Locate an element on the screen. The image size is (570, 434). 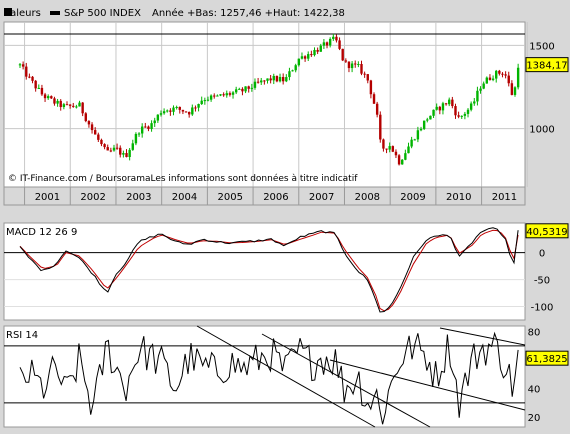
macd-title: MACD 12 26 9 is located at coordinates (41, 232).